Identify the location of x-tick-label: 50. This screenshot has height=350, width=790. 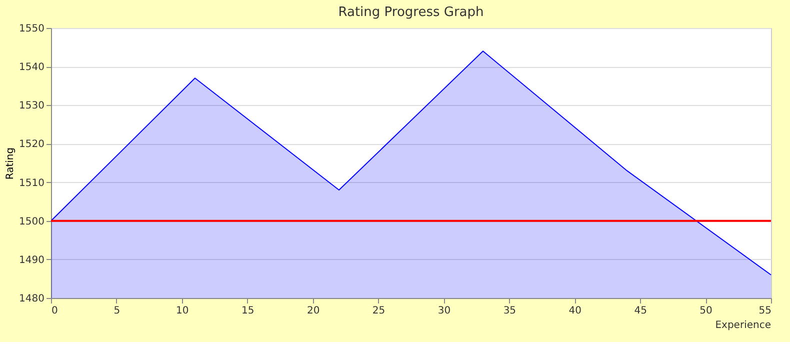
(706, 311).